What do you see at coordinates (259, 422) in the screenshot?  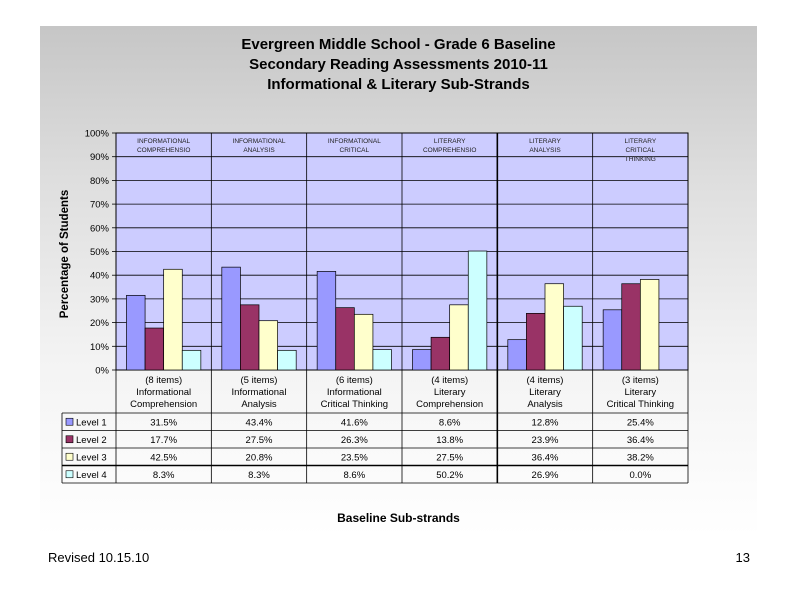 I see `data-cell: 43.4%` at bounding box center [259, 422].